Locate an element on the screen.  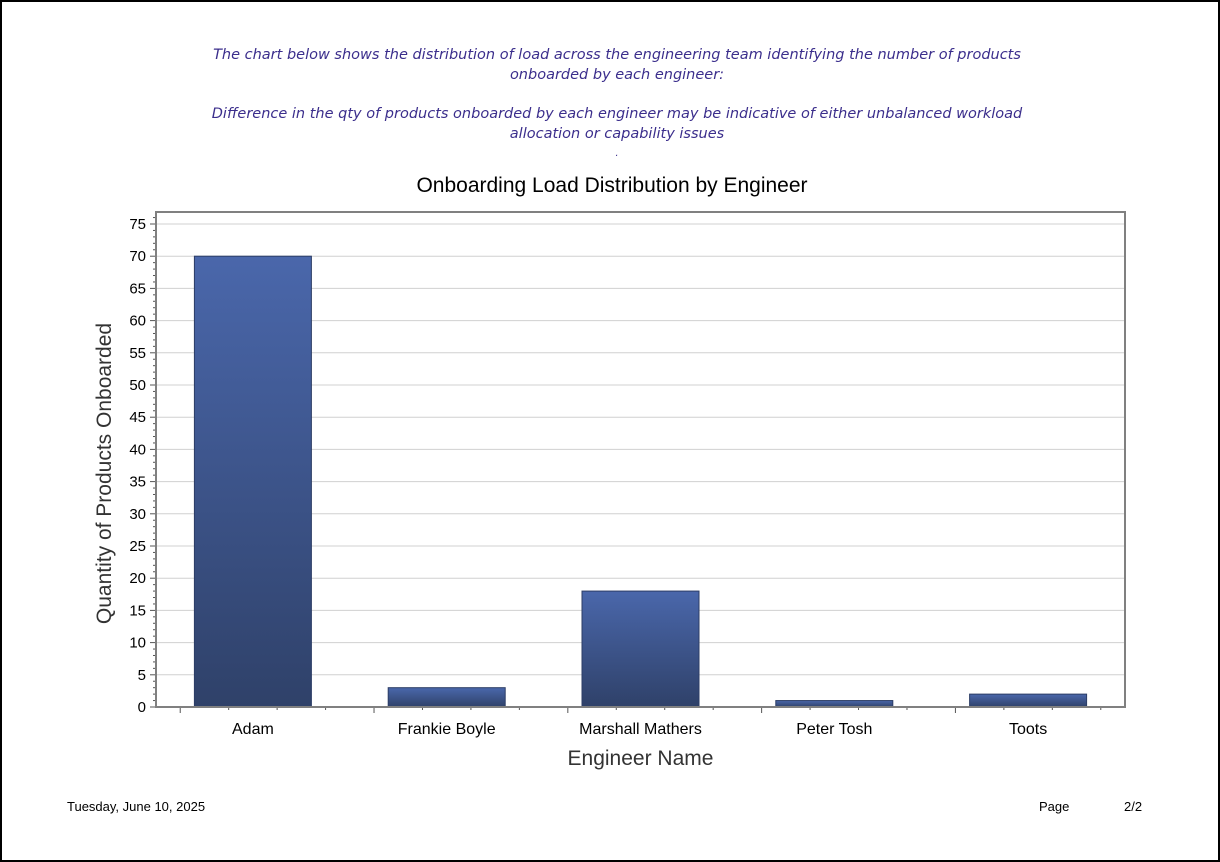
bar-frankie-boyle is located at coordinates (446, 697).